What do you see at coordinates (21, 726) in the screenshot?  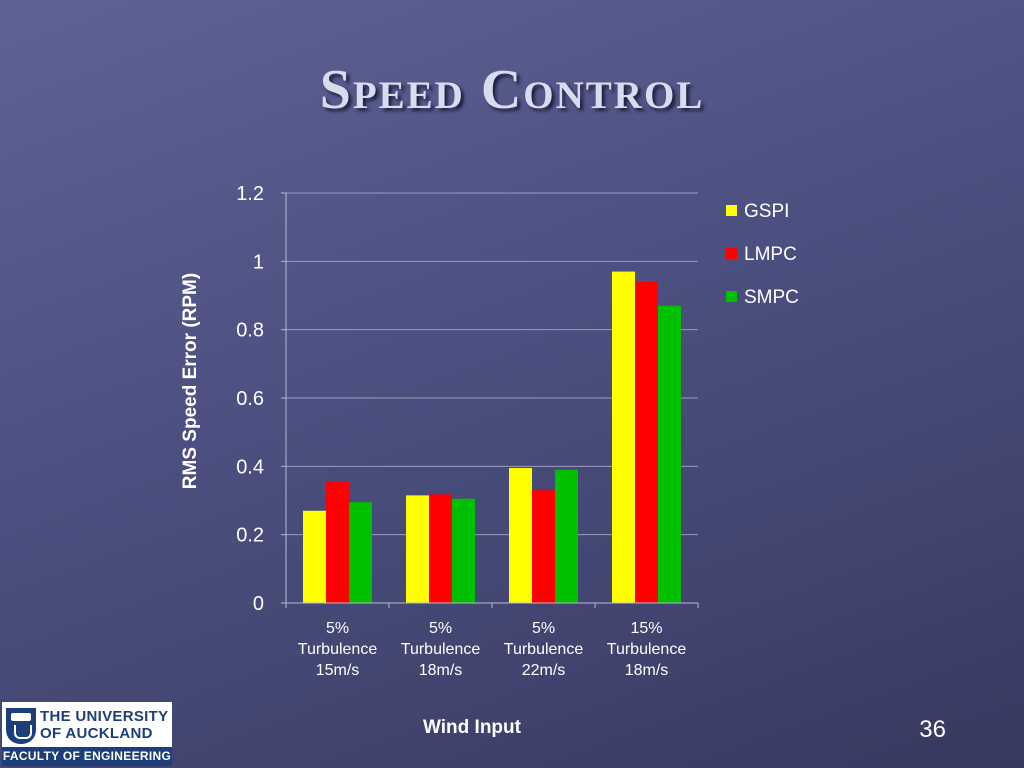 I see `crest-icon` at bounding box center [21, 726].